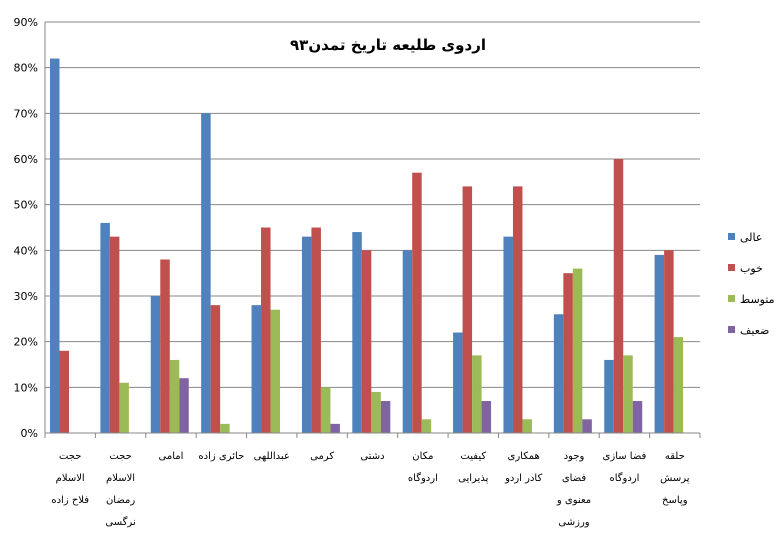  Describe the element at coordinates (523, 467) in the screenshot. I see `x-category-label: همکاری کادر اردو` at that location.